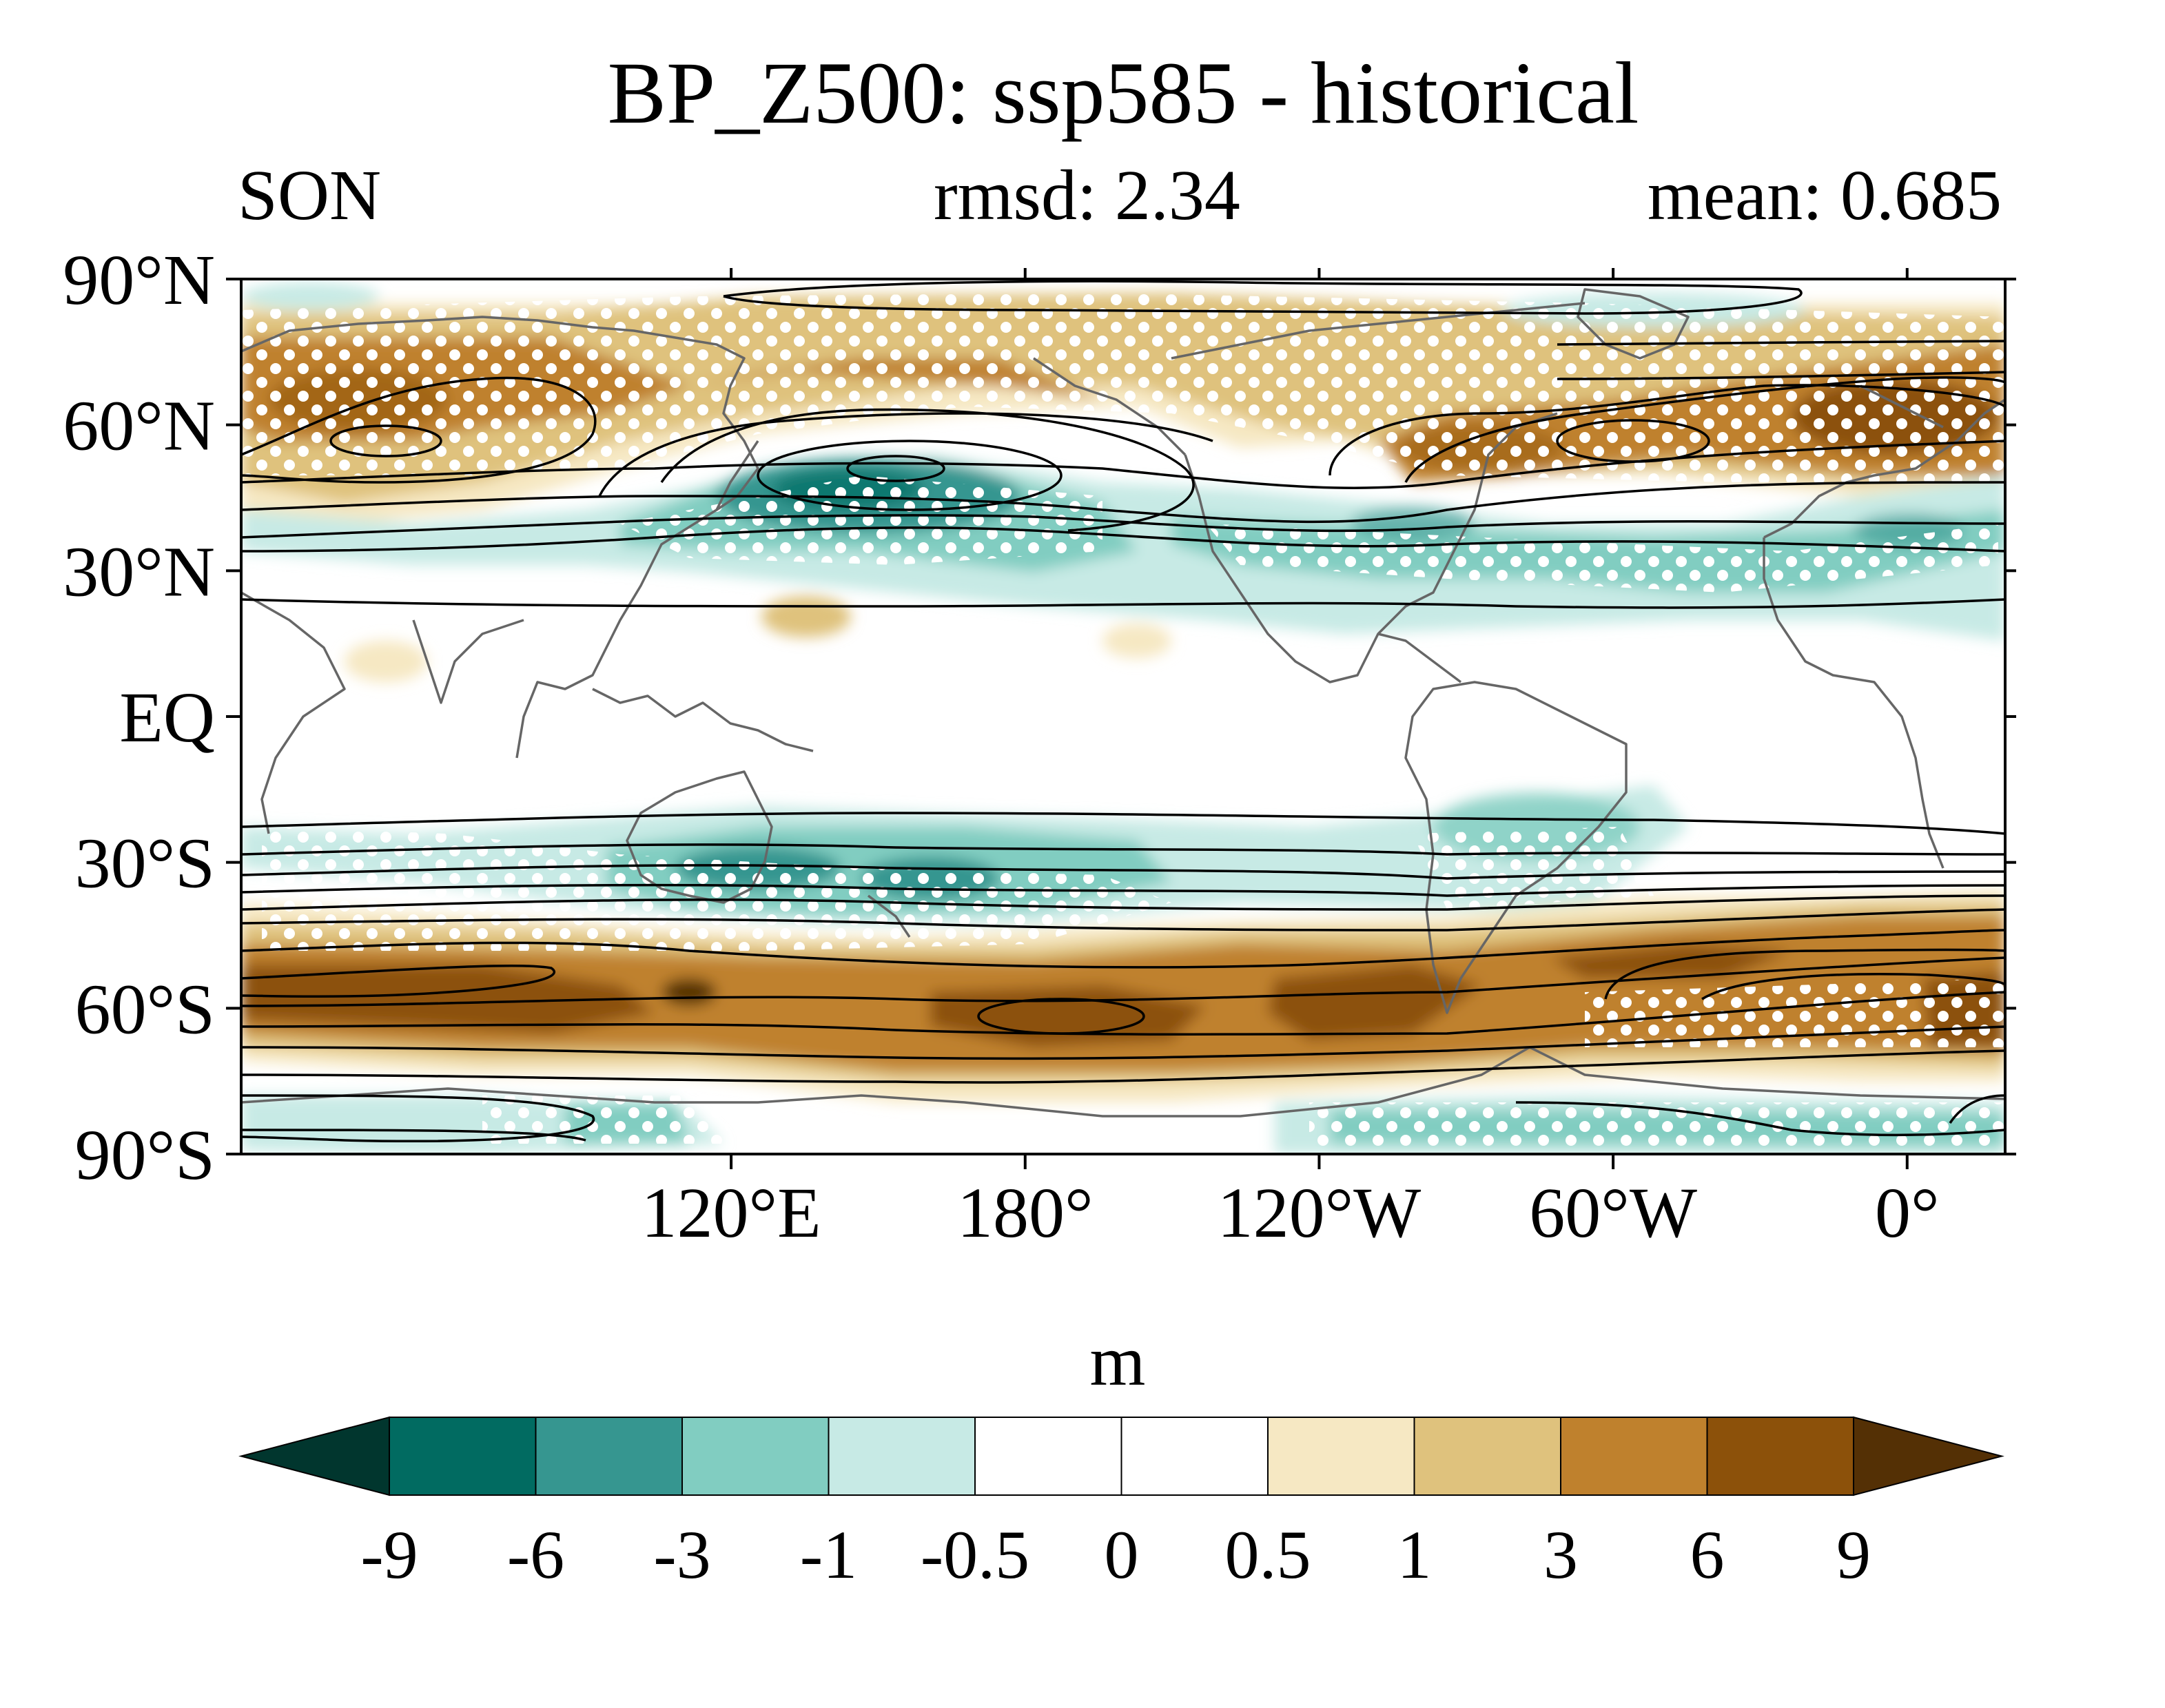 This screenshot has width=2165, height=1708. What do you see at coordinates (1123, 93) in the screenshot?
I see `figure-title: BP_Z500: ssp585 - historical` at bounding box center [1123, 93].